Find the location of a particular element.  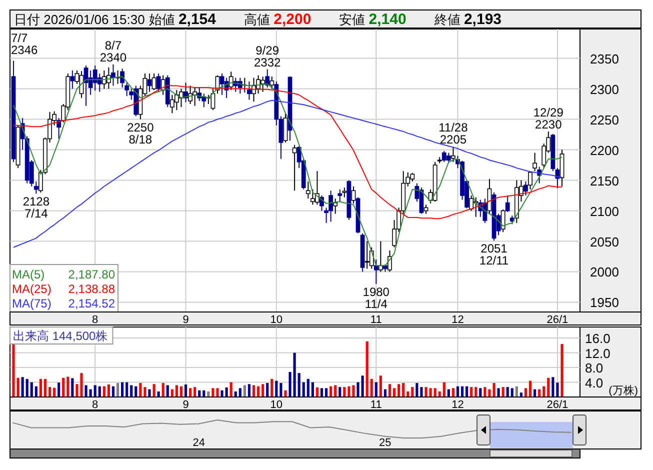

y-tick-label: 2200 is located at coordinates (604, 150).